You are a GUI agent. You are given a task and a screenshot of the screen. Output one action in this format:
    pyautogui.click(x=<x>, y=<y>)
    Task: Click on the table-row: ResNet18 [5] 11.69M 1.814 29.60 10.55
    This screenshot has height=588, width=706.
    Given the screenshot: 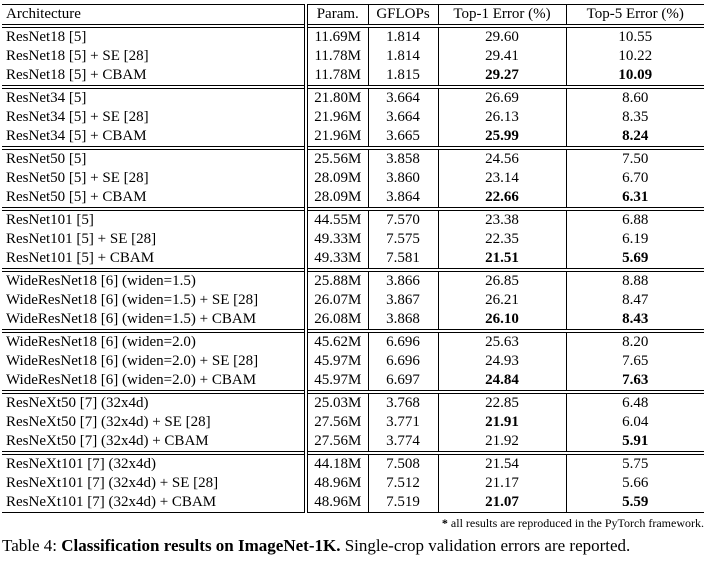 What is the action you would take?
    pyautogui.click(x=353, y=36)
    